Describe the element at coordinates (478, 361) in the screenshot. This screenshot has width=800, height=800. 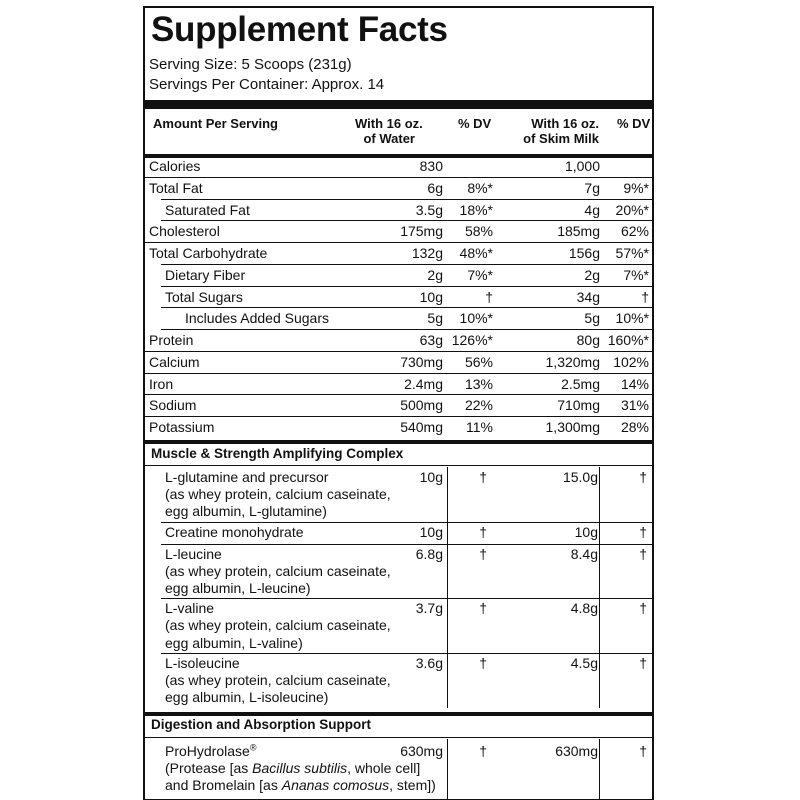
I see `water-dv: 56%` at that location.